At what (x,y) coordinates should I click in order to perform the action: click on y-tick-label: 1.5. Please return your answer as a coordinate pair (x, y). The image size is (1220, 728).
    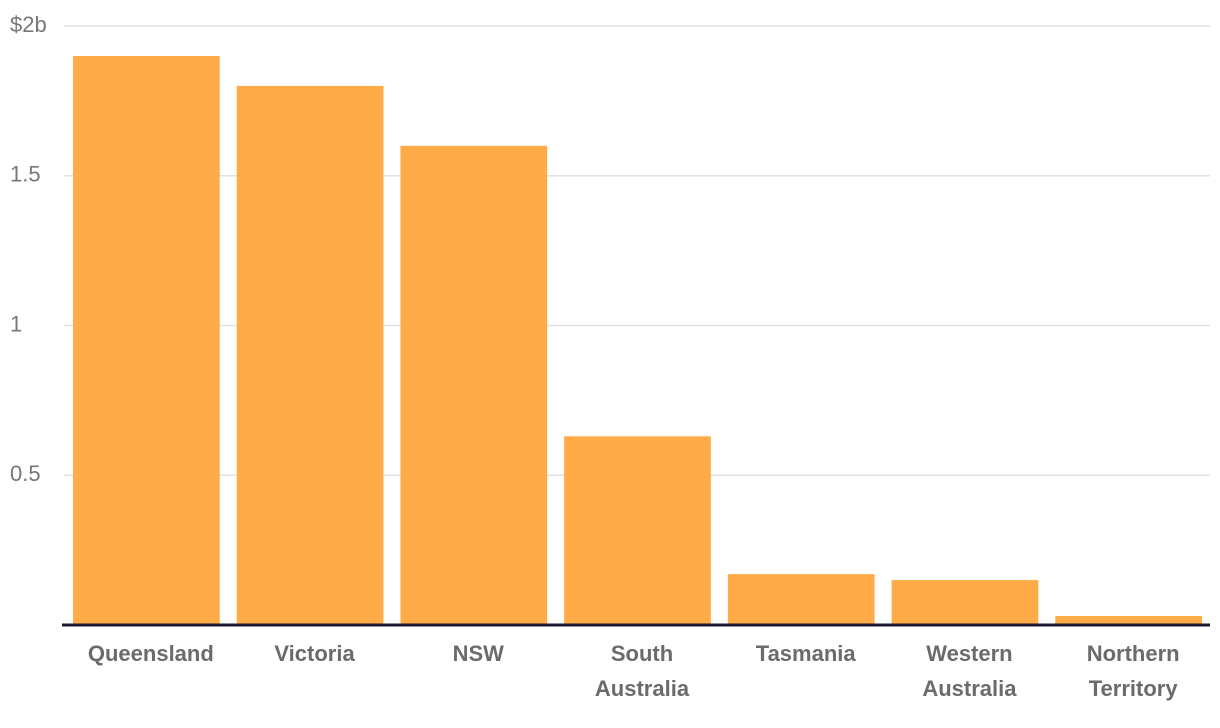
    Looking at the image, I should click on (25, 174).